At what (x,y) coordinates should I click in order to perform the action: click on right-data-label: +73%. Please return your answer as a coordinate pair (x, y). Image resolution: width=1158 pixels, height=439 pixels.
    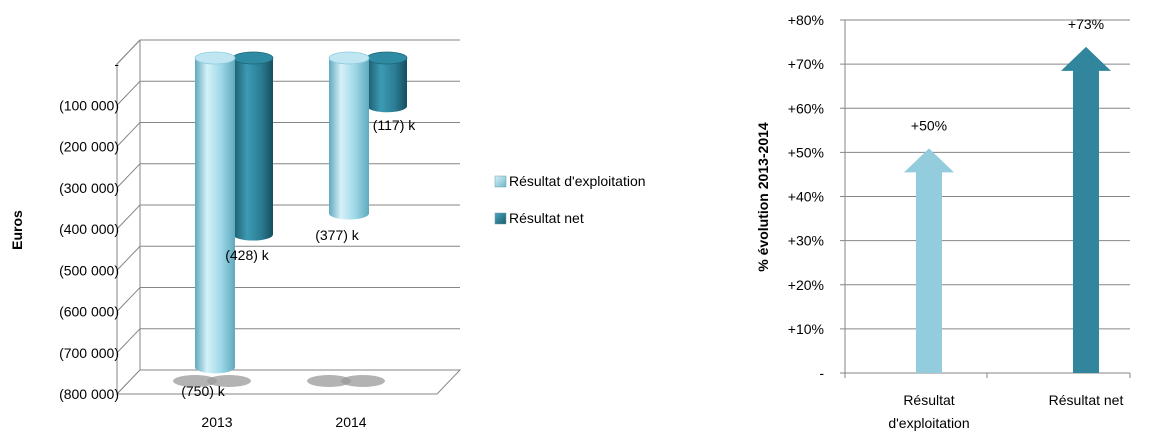
    Looking at the image, I should click on (1086, 24).